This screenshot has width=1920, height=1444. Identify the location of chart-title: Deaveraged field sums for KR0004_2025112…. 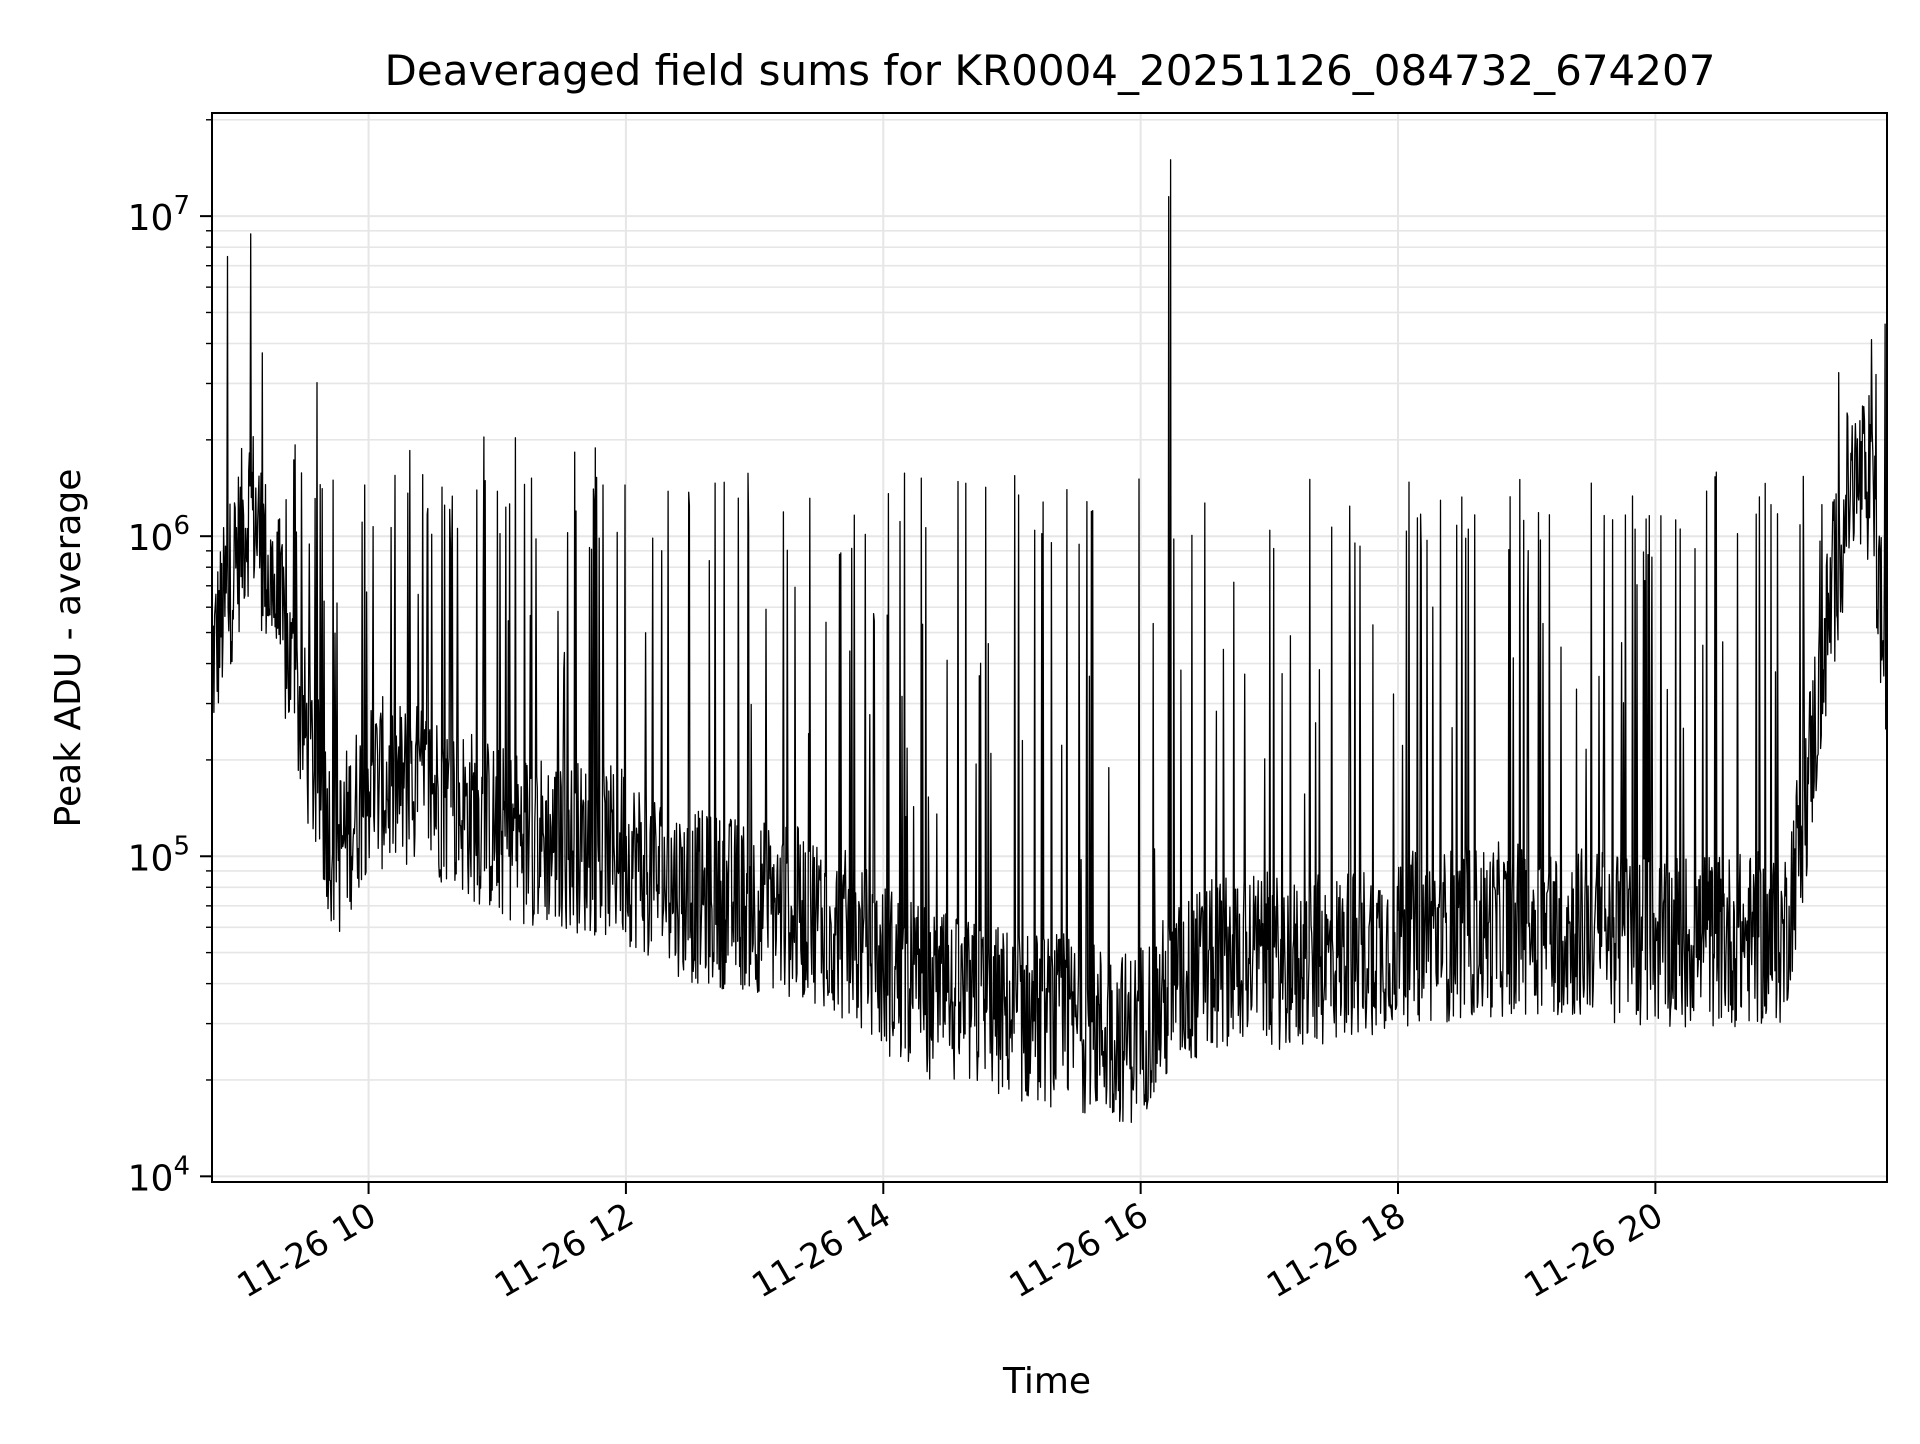
(1050, 70).